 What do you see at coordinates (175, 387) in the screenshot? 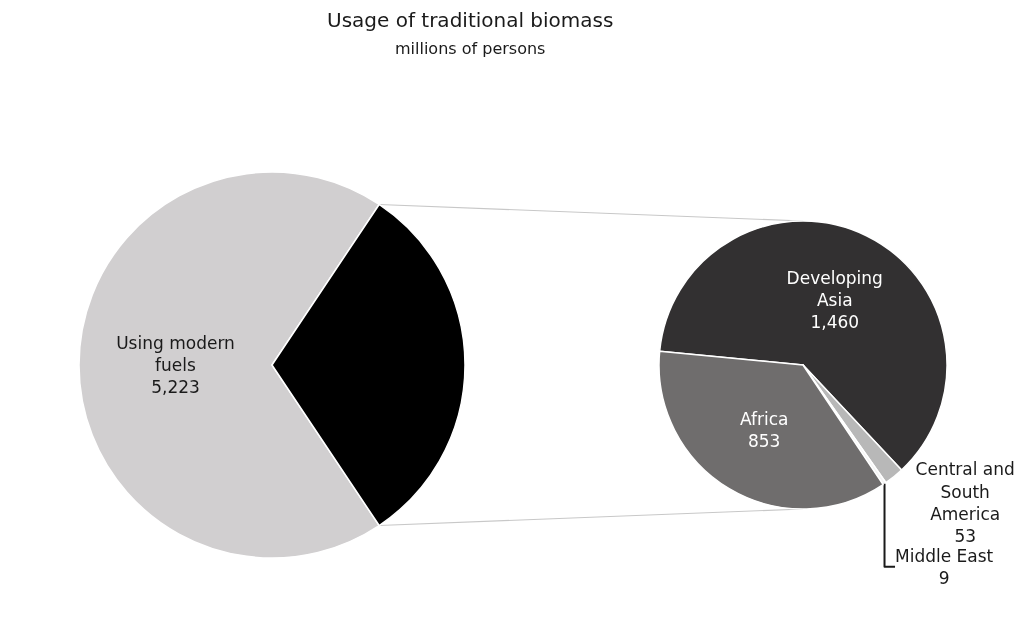
I see `data-label: 5,223` at bounding box center [175, 387].